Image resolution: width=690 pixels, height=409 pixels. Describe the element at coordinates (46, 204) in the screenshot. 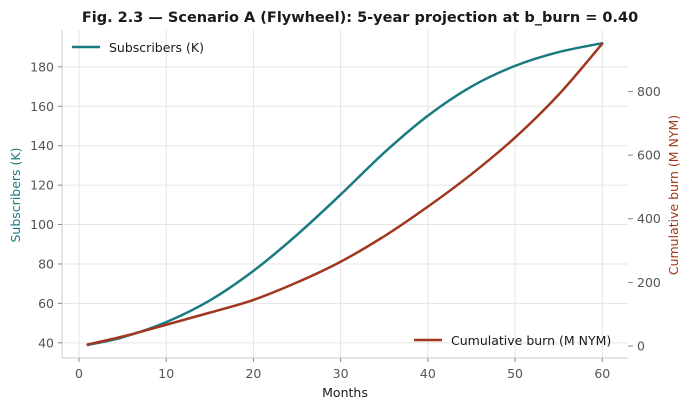

I see `left-y-axis: 40 60 80 100 120 140 160 180` at that location.